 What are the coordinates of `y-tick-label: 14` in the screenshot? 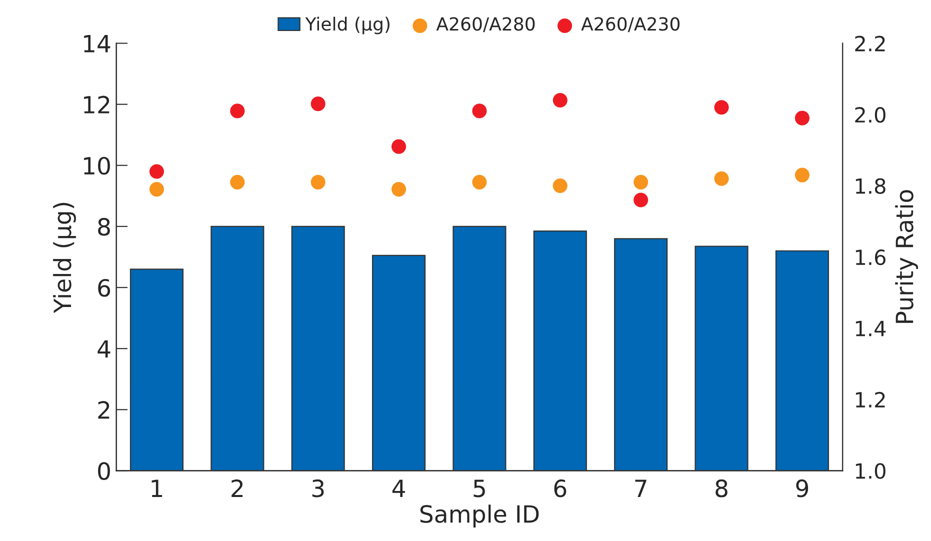 It's located at (97, 43).